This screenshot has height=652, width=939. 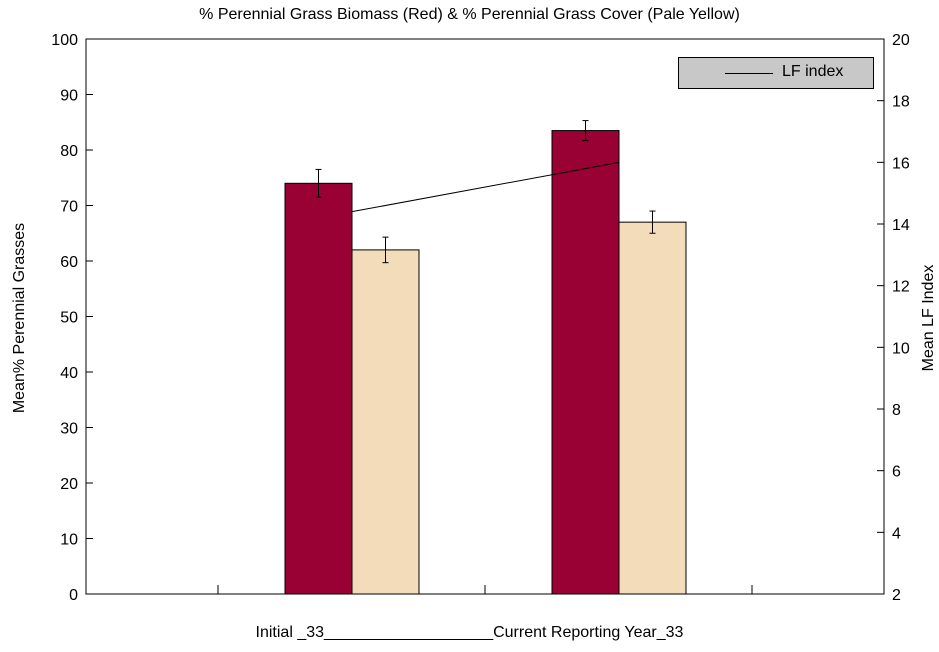 I want to click on y-tick-label-right: 6, so click(x=896, y=472).